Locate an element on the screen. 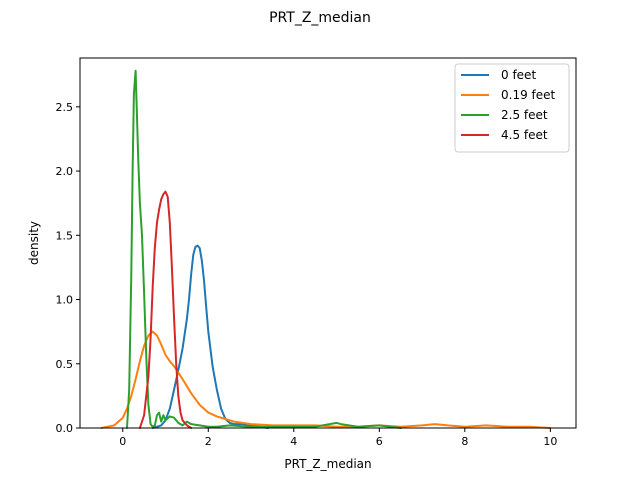  legend-label-1: 0.19 feet is located at coordinates (528, 95).